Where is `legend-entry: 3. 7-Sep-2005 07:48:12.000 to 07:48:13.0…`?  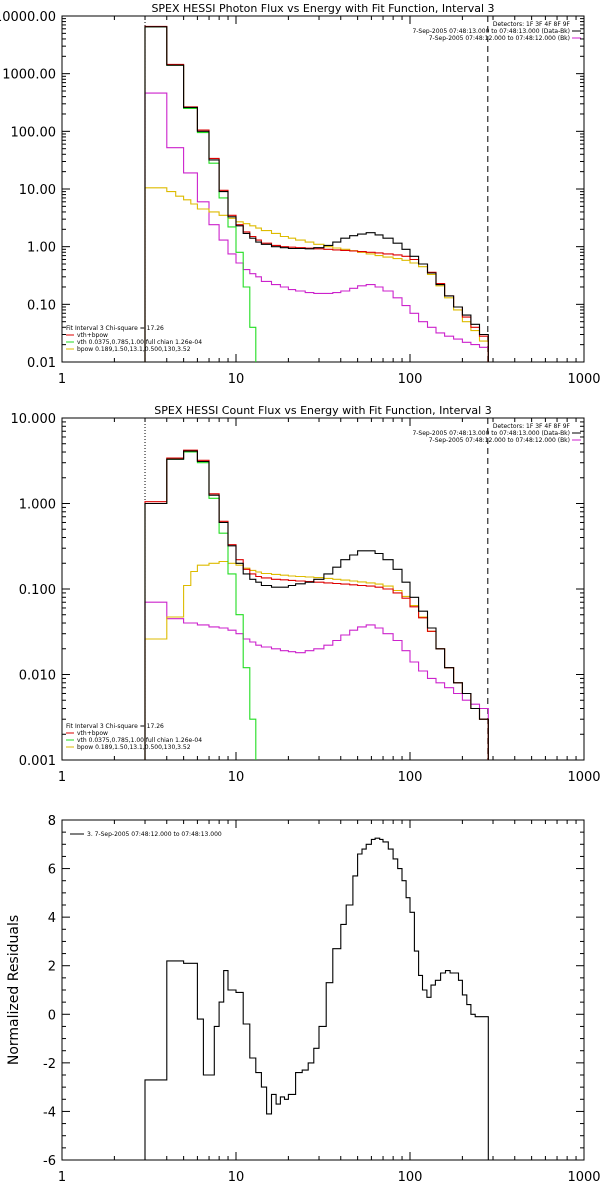 legend-entry: 3. 7-Sep-2005 07:48:12.000 to 07:48:13.0… is located at coordinates (154, 834).